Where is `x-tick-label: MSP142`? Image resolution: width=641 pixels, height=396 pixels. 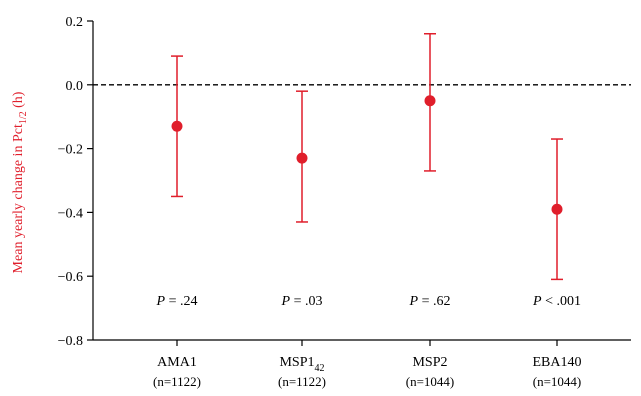 x-tick-label: MSP142 is located at coordinates (301, 364).